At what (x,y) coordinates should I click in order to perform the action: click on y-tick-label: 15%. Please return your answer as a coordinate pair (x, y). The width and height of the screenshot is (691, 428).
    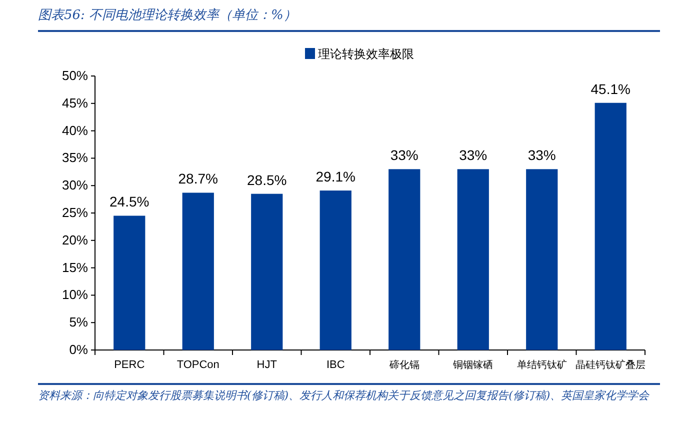
    Looking at the image, I should click on (75, 267).